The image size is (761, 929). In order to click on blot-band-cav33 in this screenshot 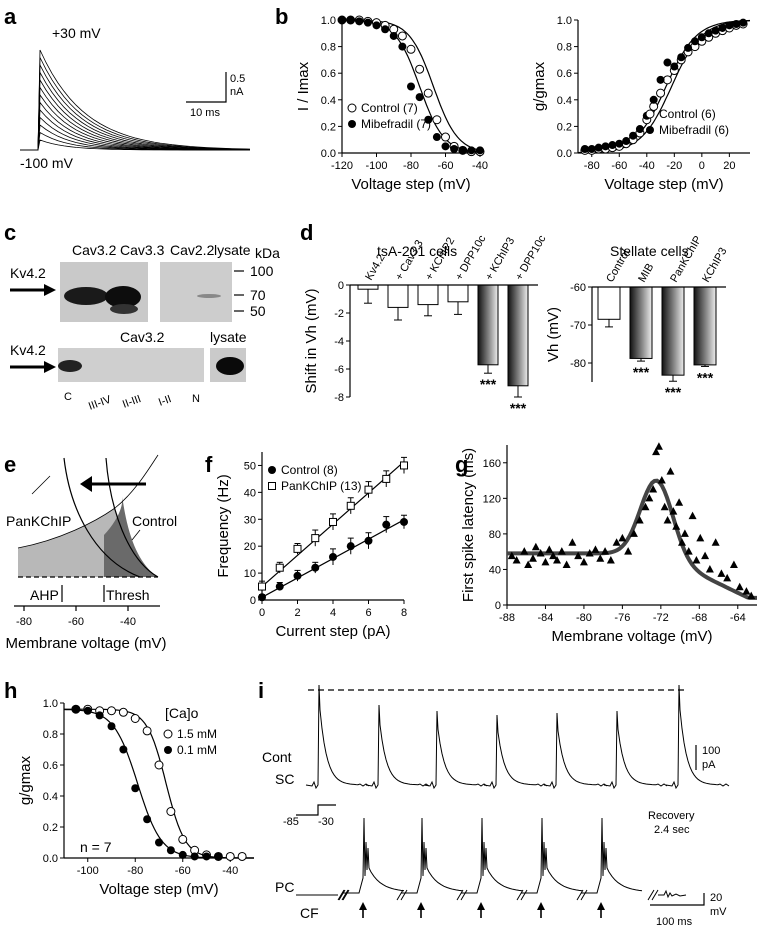, I will do `click(123, 297)`.